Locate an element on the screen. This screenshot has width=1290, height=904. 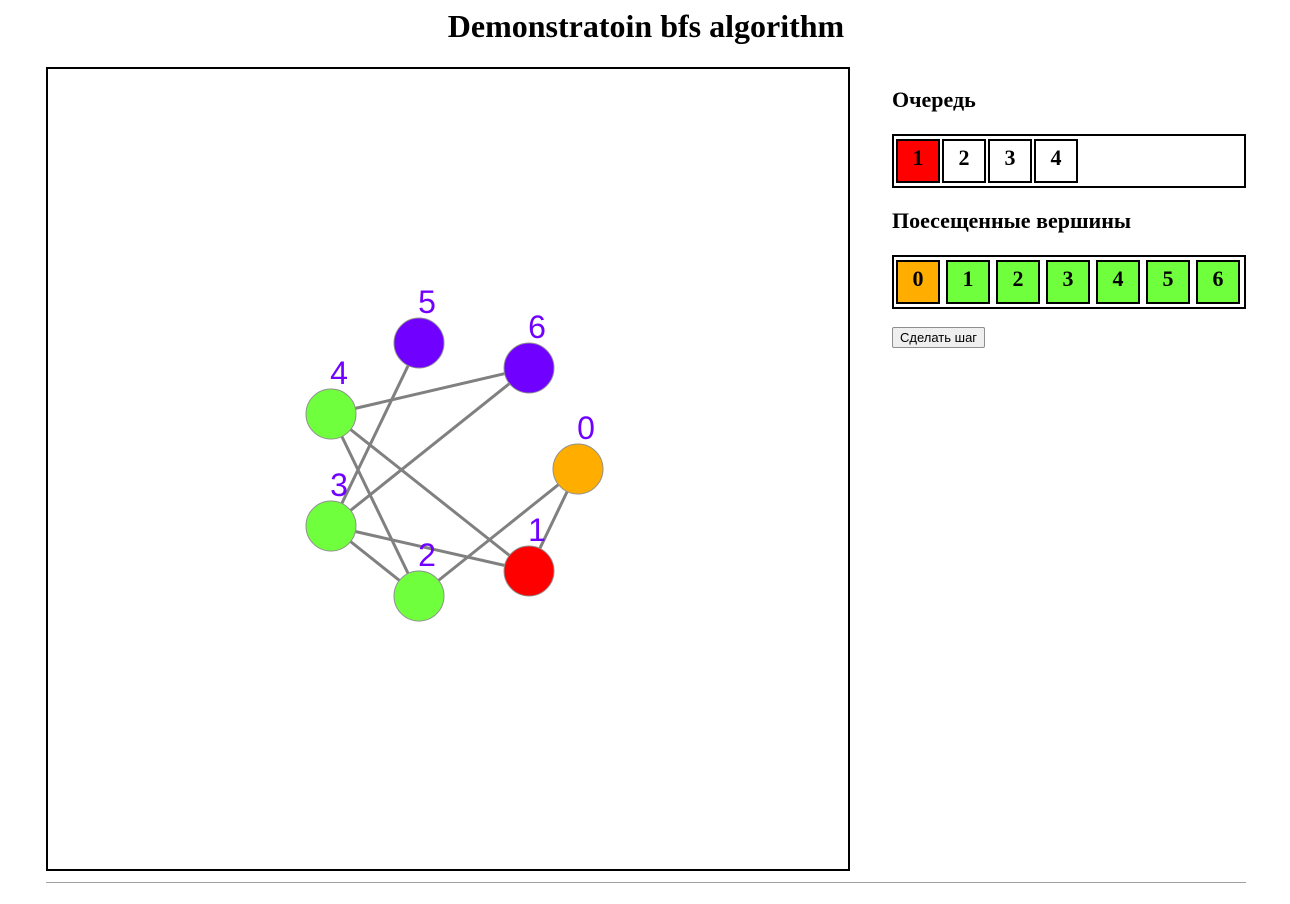
graph-node-label-6: 6 is located at coordinates (537, 327).